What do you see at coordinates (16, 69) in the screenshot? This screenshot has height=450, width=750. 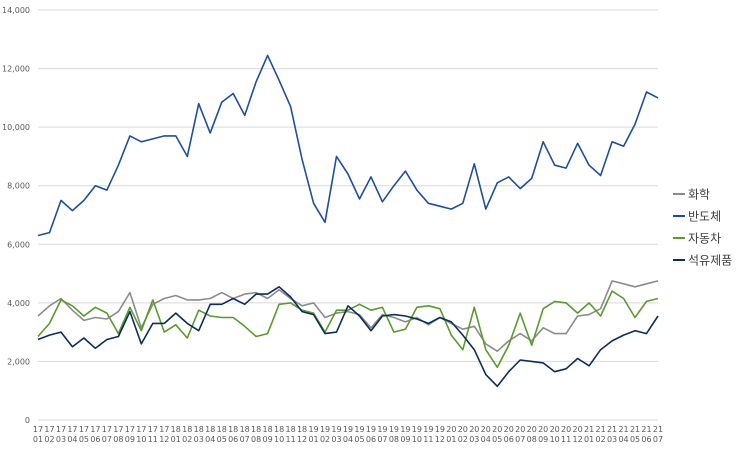 I see `y-tick-label: 12,000` at bounding box center [16, 69].